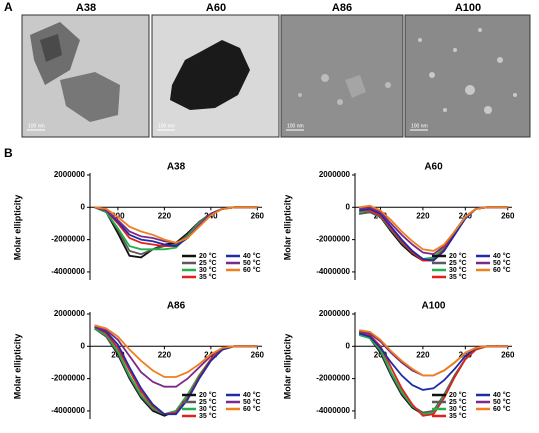 This screenshot has height=433, width=539. I want to click on chart-title: A38, so click(176, 167).